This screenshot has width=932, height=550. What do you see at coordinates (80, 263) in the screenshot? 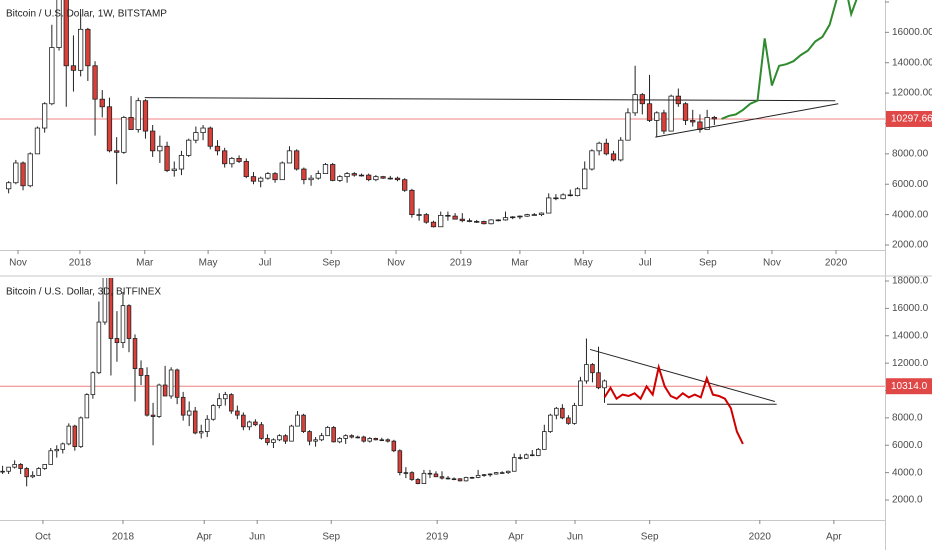
I see `x-tick-label: 2018` at bounding box center [80, 263].